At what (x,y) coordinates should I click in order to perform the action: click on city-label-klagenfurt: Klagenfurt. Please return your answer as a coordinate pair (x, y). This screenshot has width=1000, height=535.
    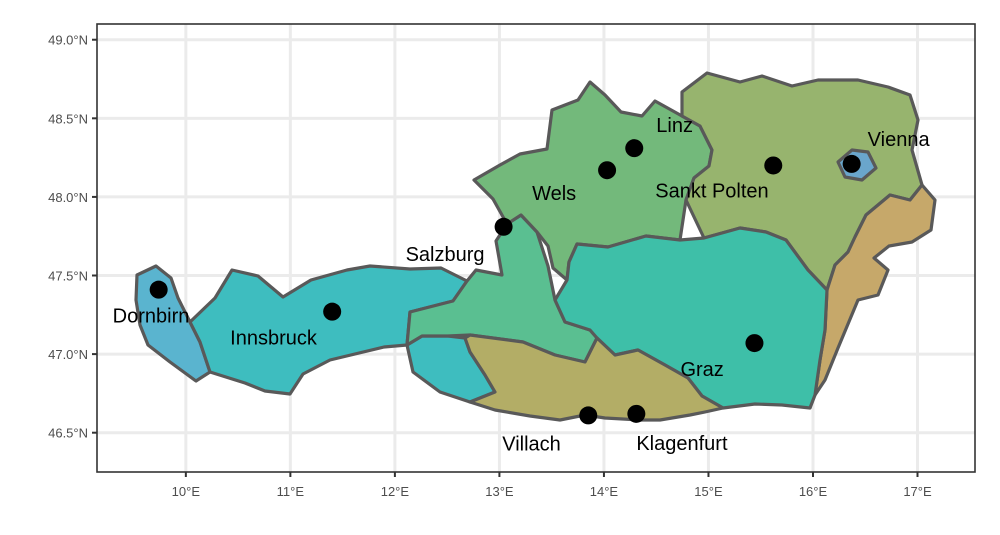
    Looking at the image, I should click on (682, 444).